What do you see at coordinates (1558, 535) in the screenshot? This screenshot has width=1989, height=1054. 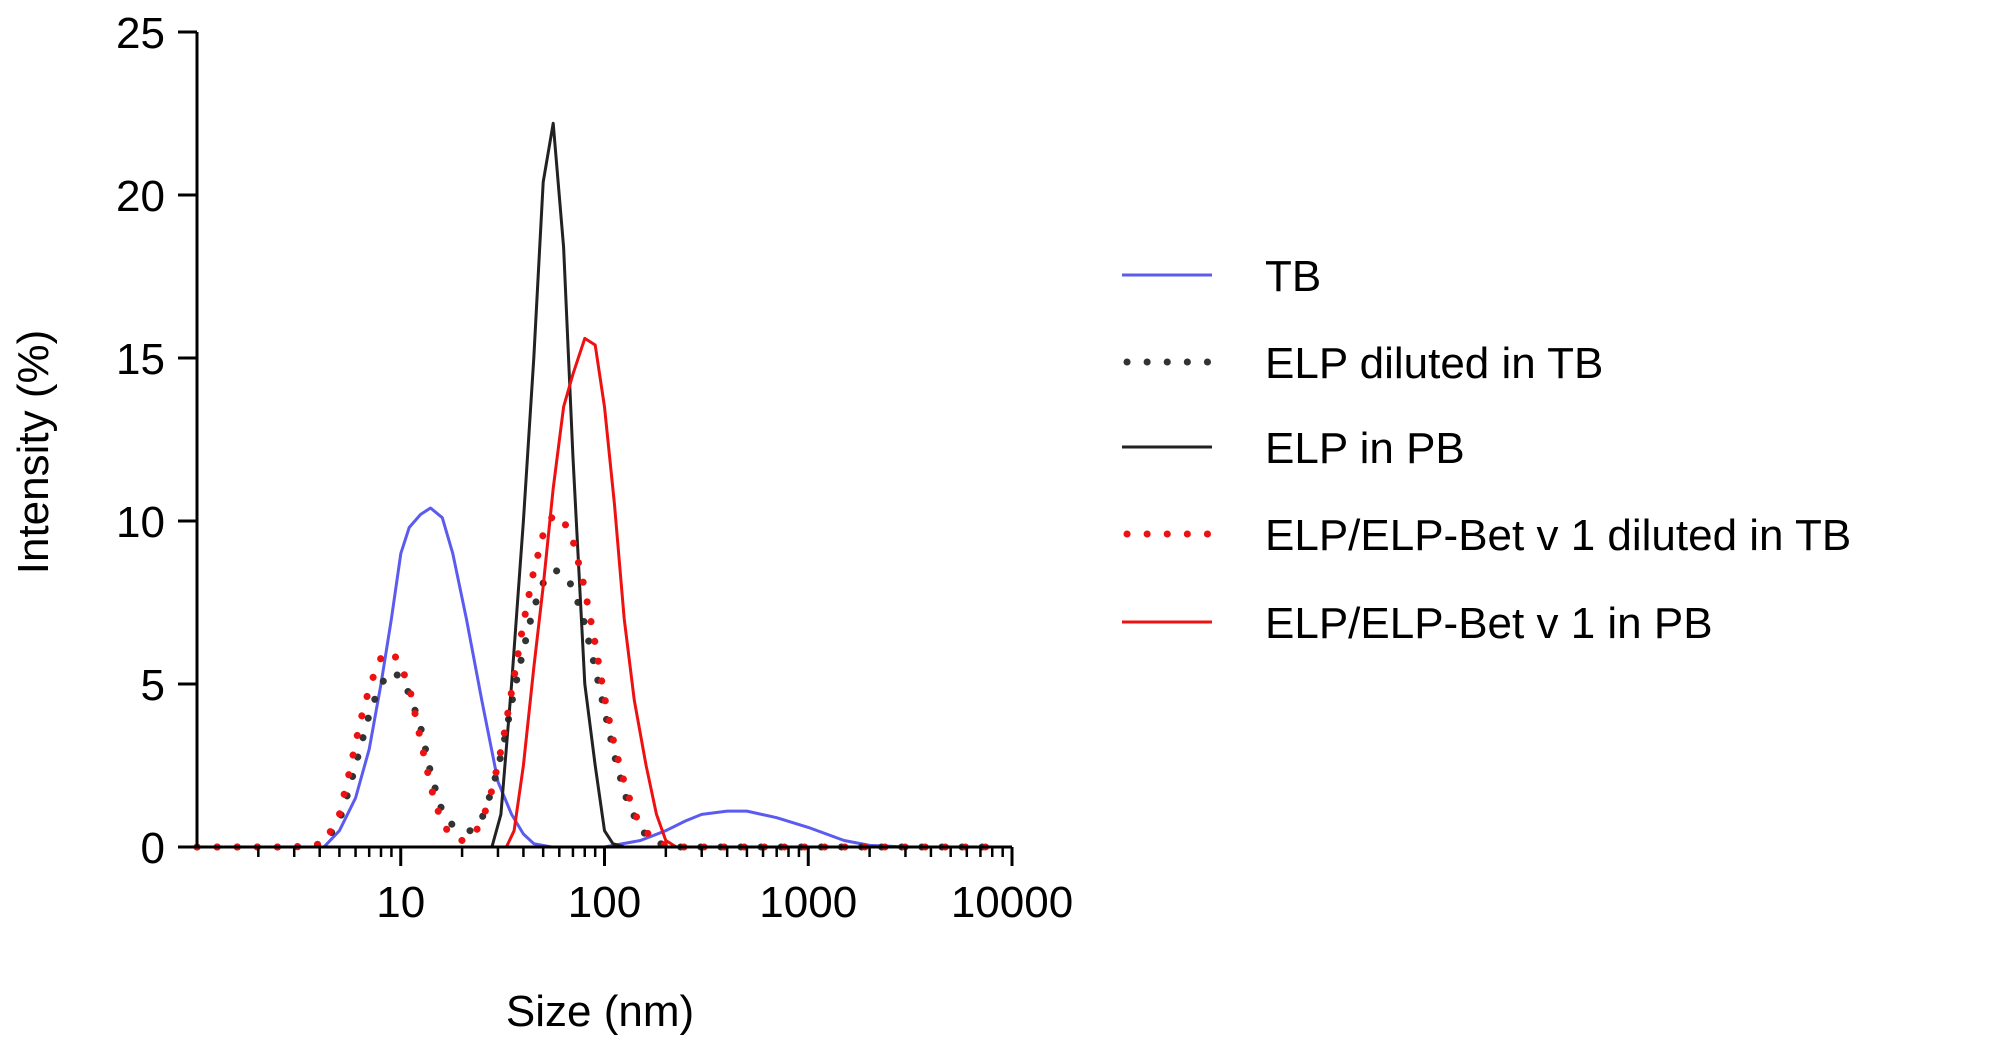 I see `legend-label-4: ELP/ELP-Bet v 1 diluted in TB` at bounding box center [1558, 535].